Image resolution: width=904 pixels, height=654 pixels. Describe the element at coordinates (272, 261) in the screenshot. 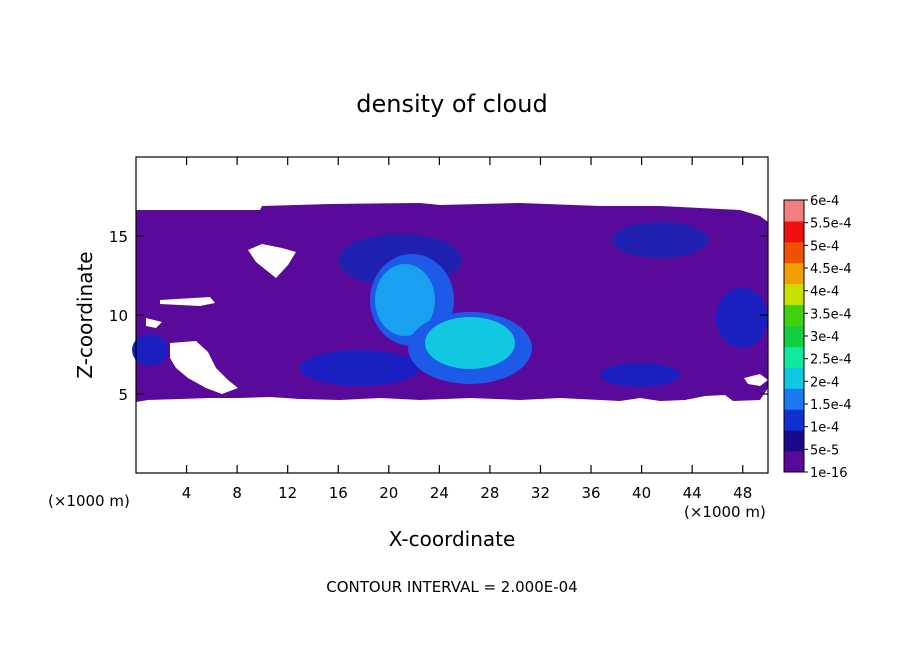

I see `field-gap-upper` at that location.